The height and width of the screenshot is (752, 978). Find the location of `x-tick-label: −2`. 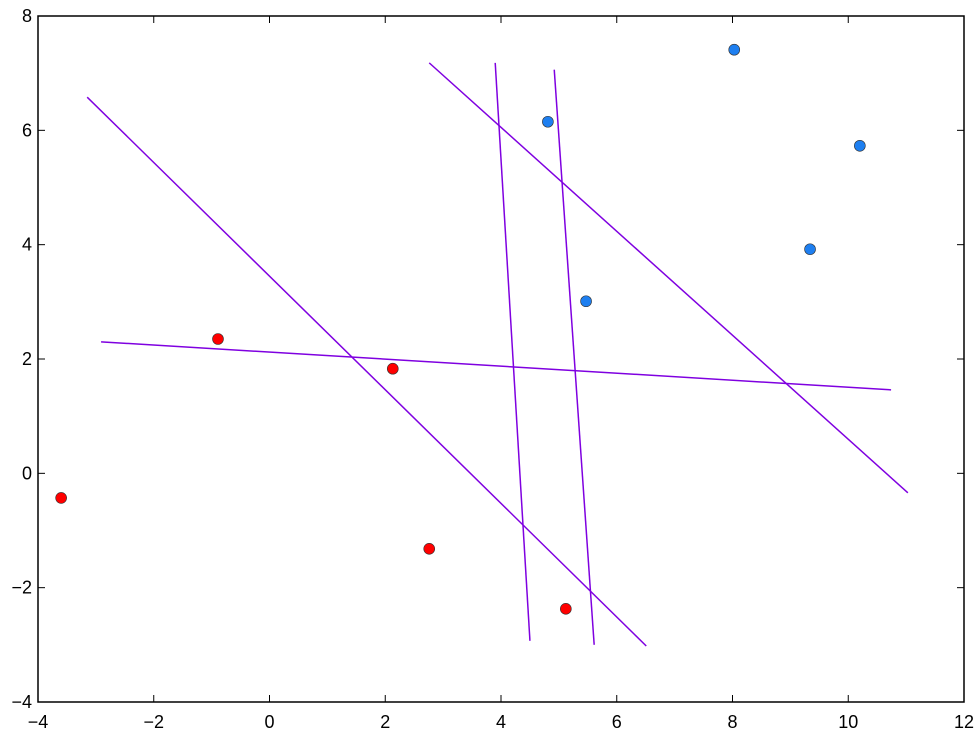

x-tick-label: −2 is located at coordinates (153, 722).